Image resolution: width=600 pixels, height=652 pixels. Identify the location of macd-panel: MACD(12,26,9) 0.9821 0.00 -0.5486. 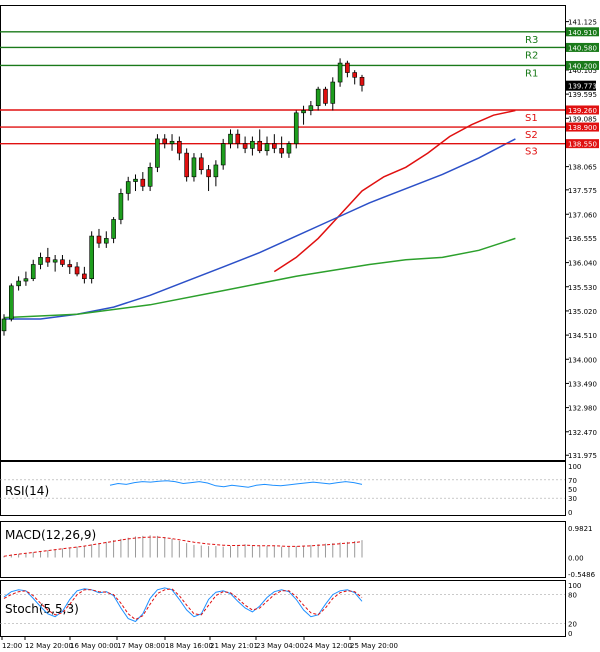
(299, 552).